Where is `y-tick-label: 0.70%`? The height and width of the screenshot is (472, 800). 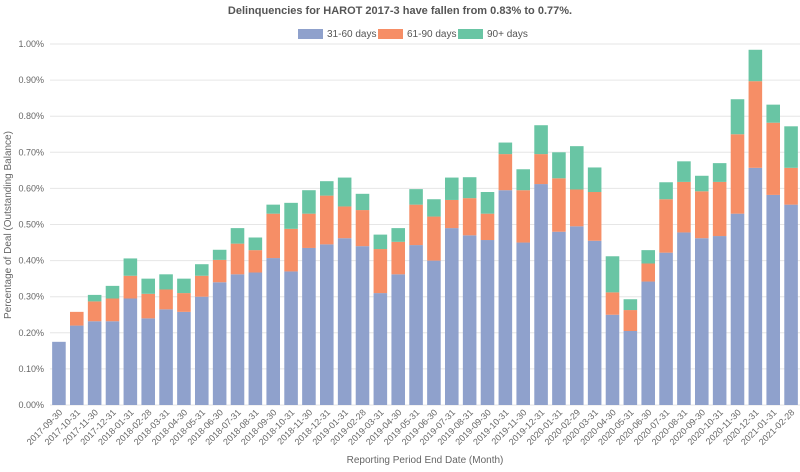
y-tick-label: 0.70% is located at coordinates (31, 152).